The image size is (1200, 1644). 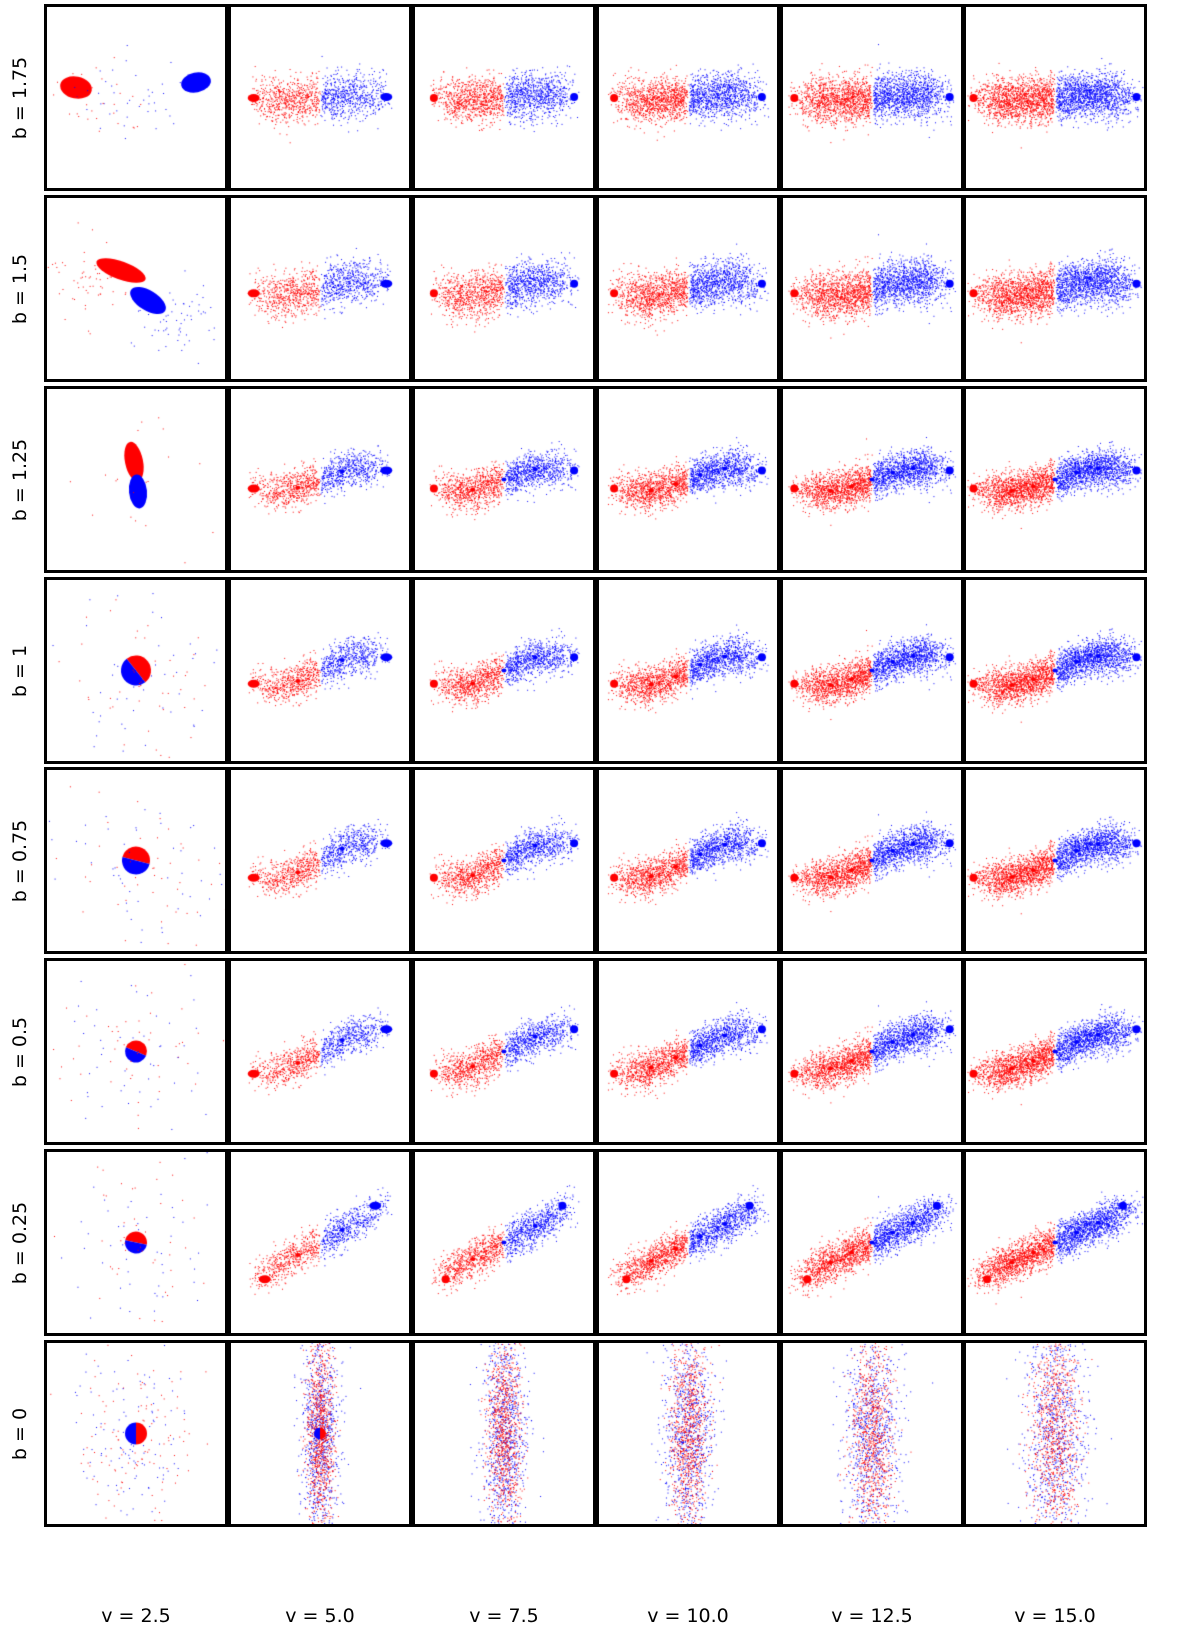 What do you see at coordinates (20, 479) in the screenshot?
I see `row-label: b = 1.25` at bounding box center [20, 479].